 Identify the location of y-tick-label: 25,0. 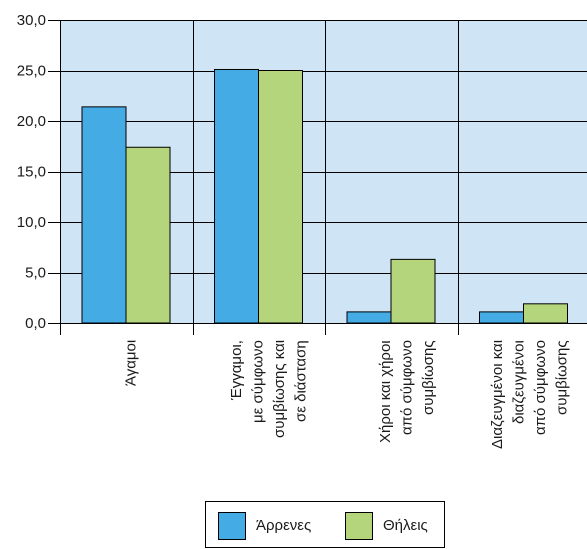
(31, 71).